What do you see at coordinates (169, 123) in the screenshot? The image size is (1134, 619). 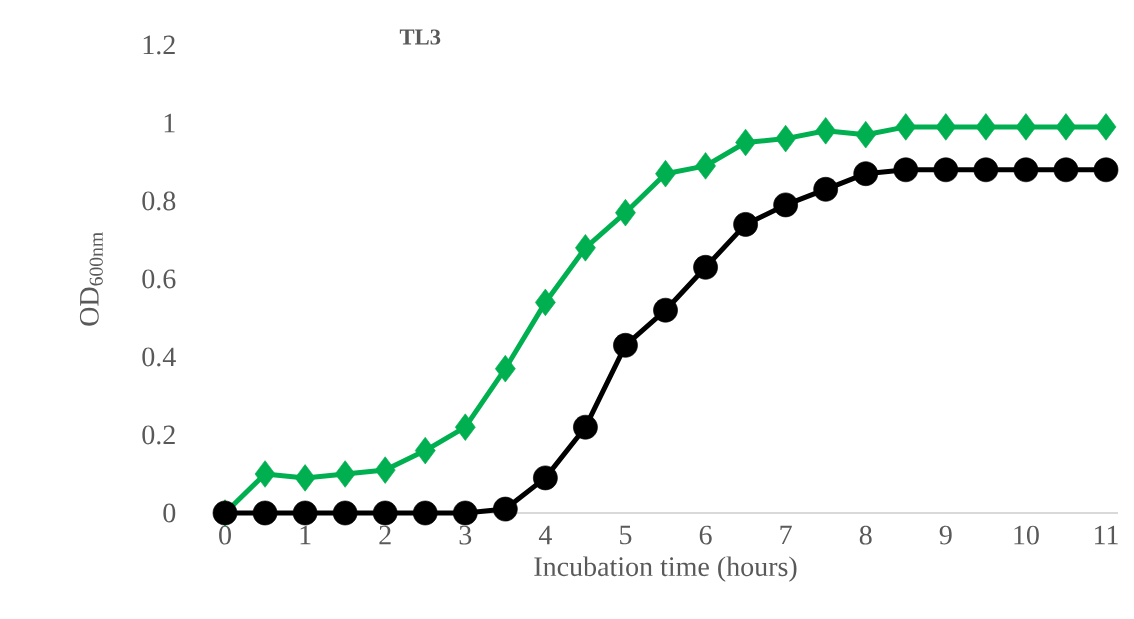 I see `y-tick-label: 1` at bounding box center [169, 123].